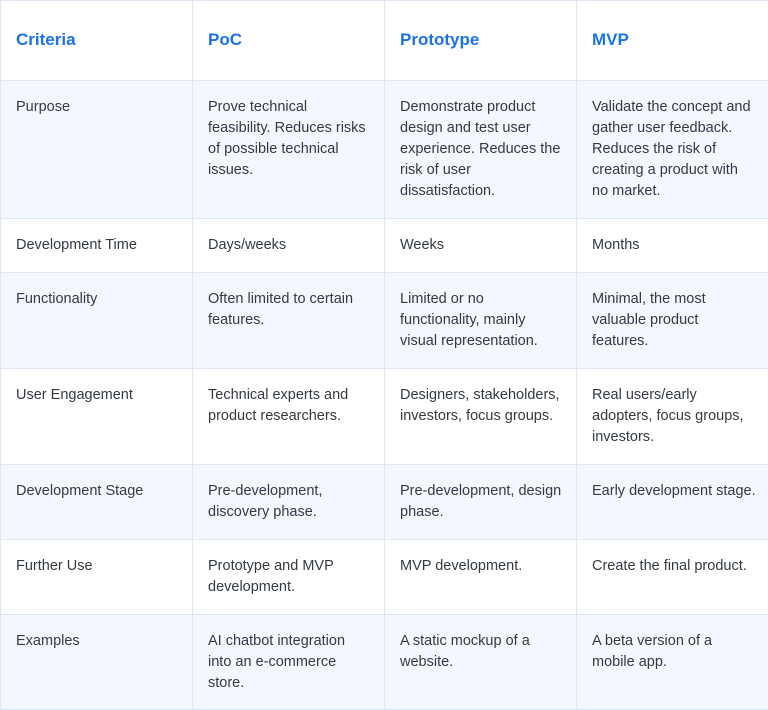 This screenshot has height=710, width=768. Describe the element at coordinates (672, 246) in the screenshot. I see `cell-mvp: Months` at that location.